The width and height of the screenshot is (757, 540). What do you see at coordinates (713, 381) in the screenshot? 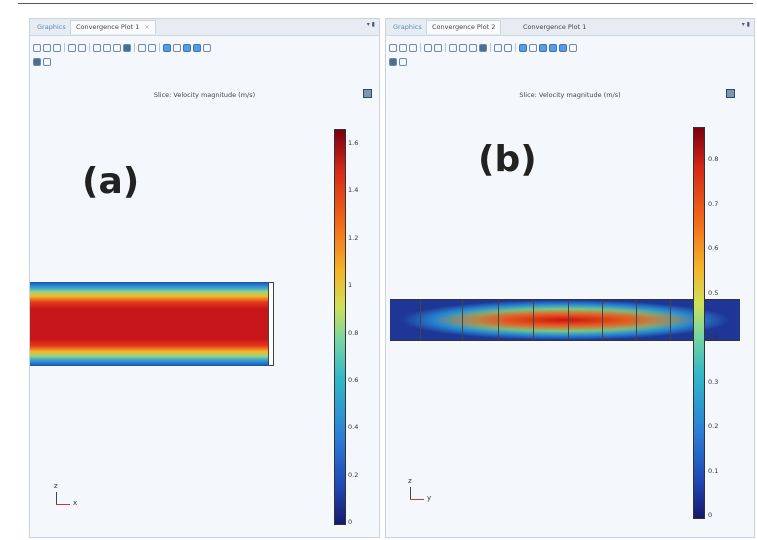
I see `color-legend-tick: 0.3` at bounding box center [713, 381].